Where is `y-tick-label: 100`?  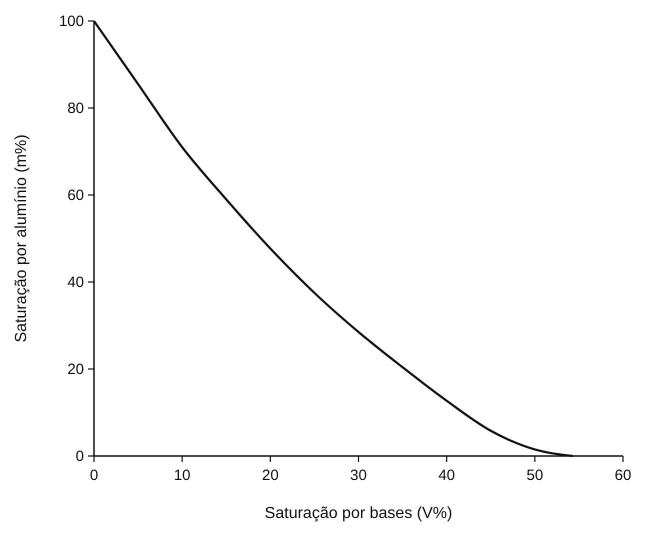
y-tick-label: 100 is located at coordinates (71, 21).